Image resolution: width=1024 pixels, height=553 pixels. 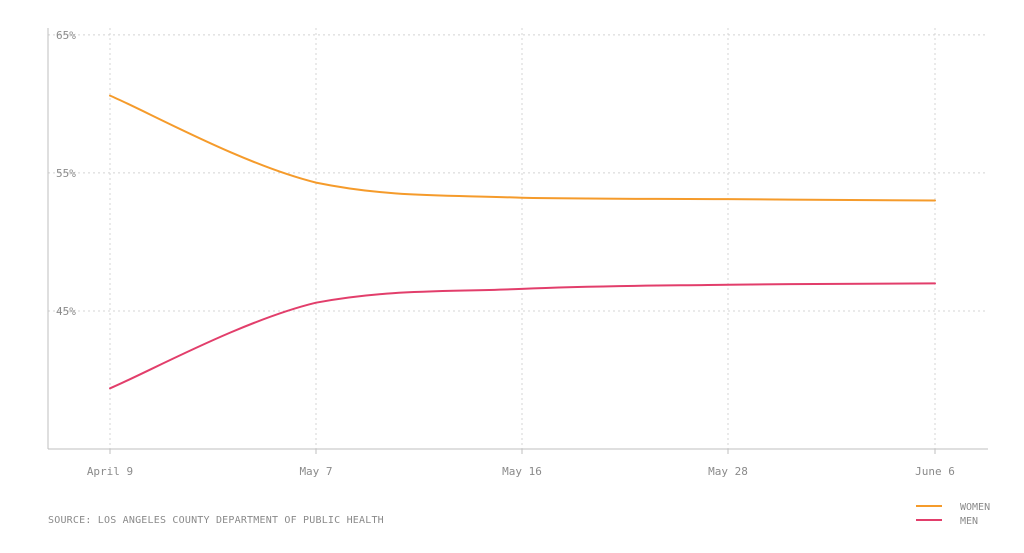 I want to click on x-tick-label: May 7, so click(x=315, y=471).